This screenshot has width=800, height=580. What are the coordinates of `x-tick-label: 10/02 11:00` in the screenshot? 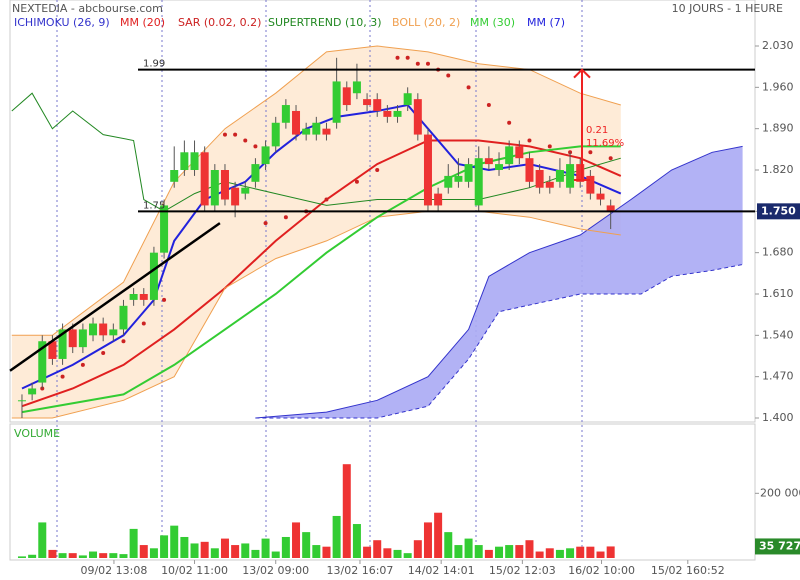 It's located at (194, 570).